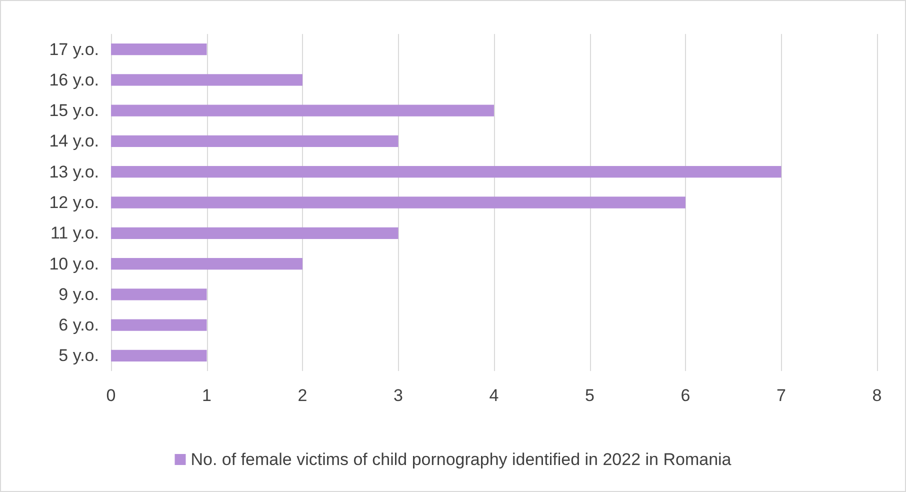 The height and width of the screenshot is (492, 906). What do you see at coordinates (111, 395) in the screenshot?
I see `x-tick-label: 0` at bounding box center [111, 395].